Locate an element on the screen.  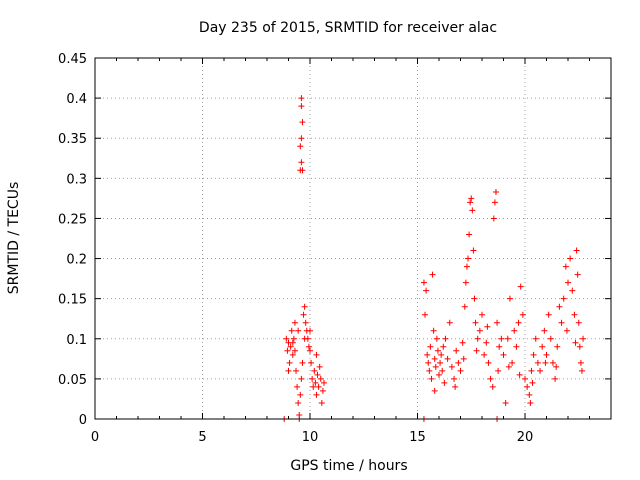
y-tick-label: 0.25 is located at coordinates (72, 219).